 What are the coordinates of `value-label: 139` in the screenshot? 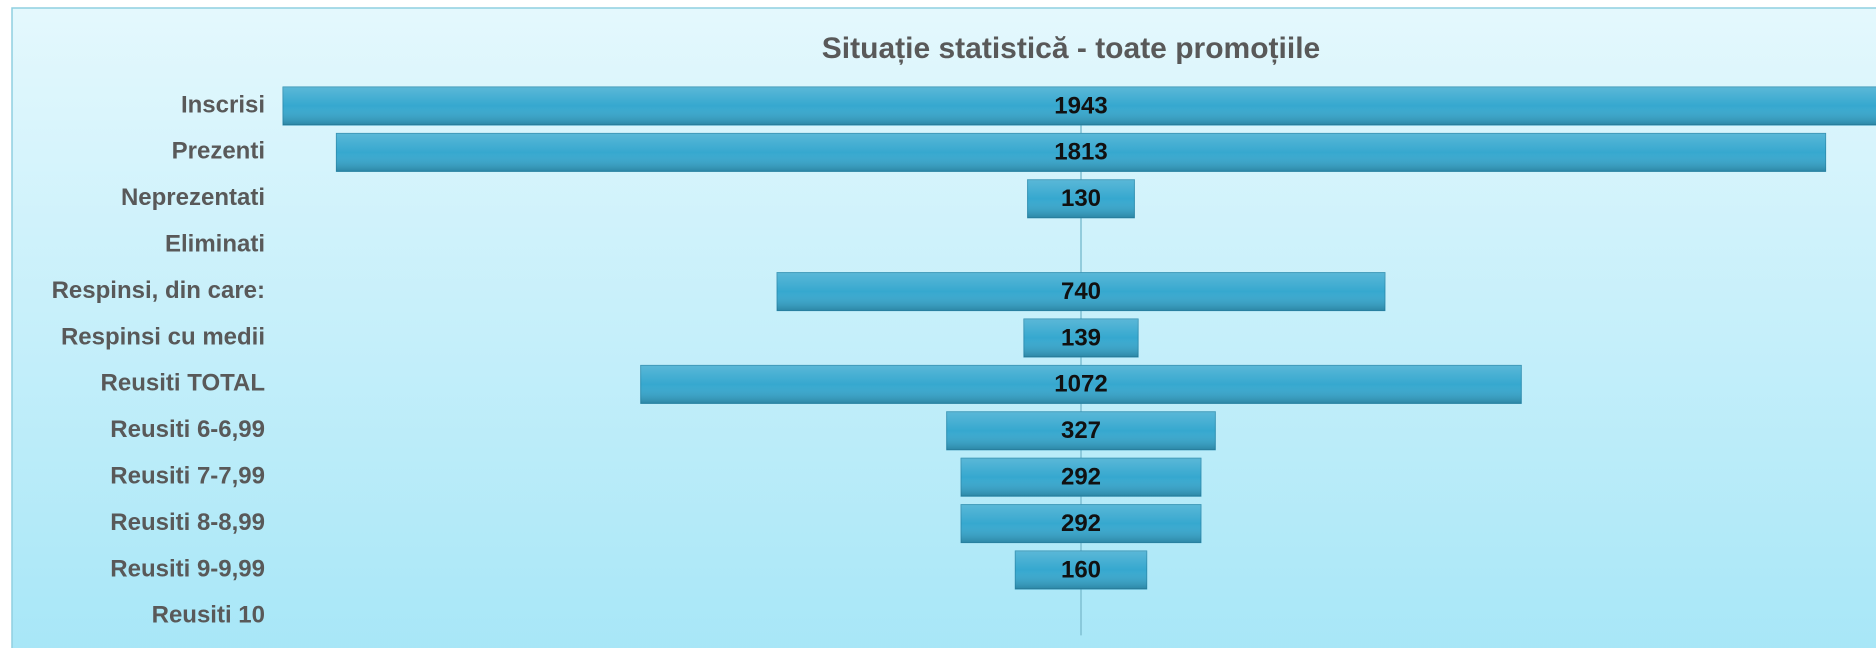 It's located at (1081, 337).